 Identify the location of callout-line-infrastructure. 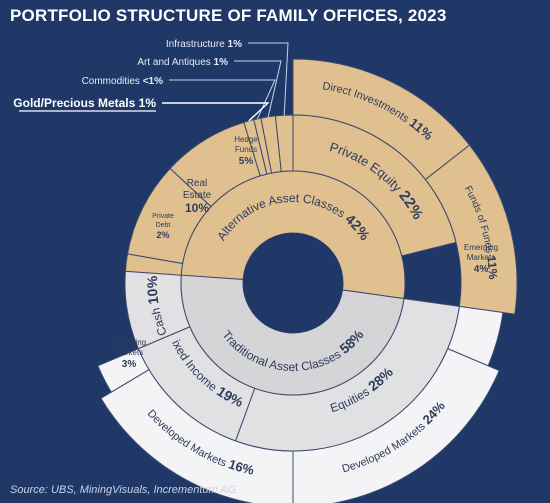
(268, 79).